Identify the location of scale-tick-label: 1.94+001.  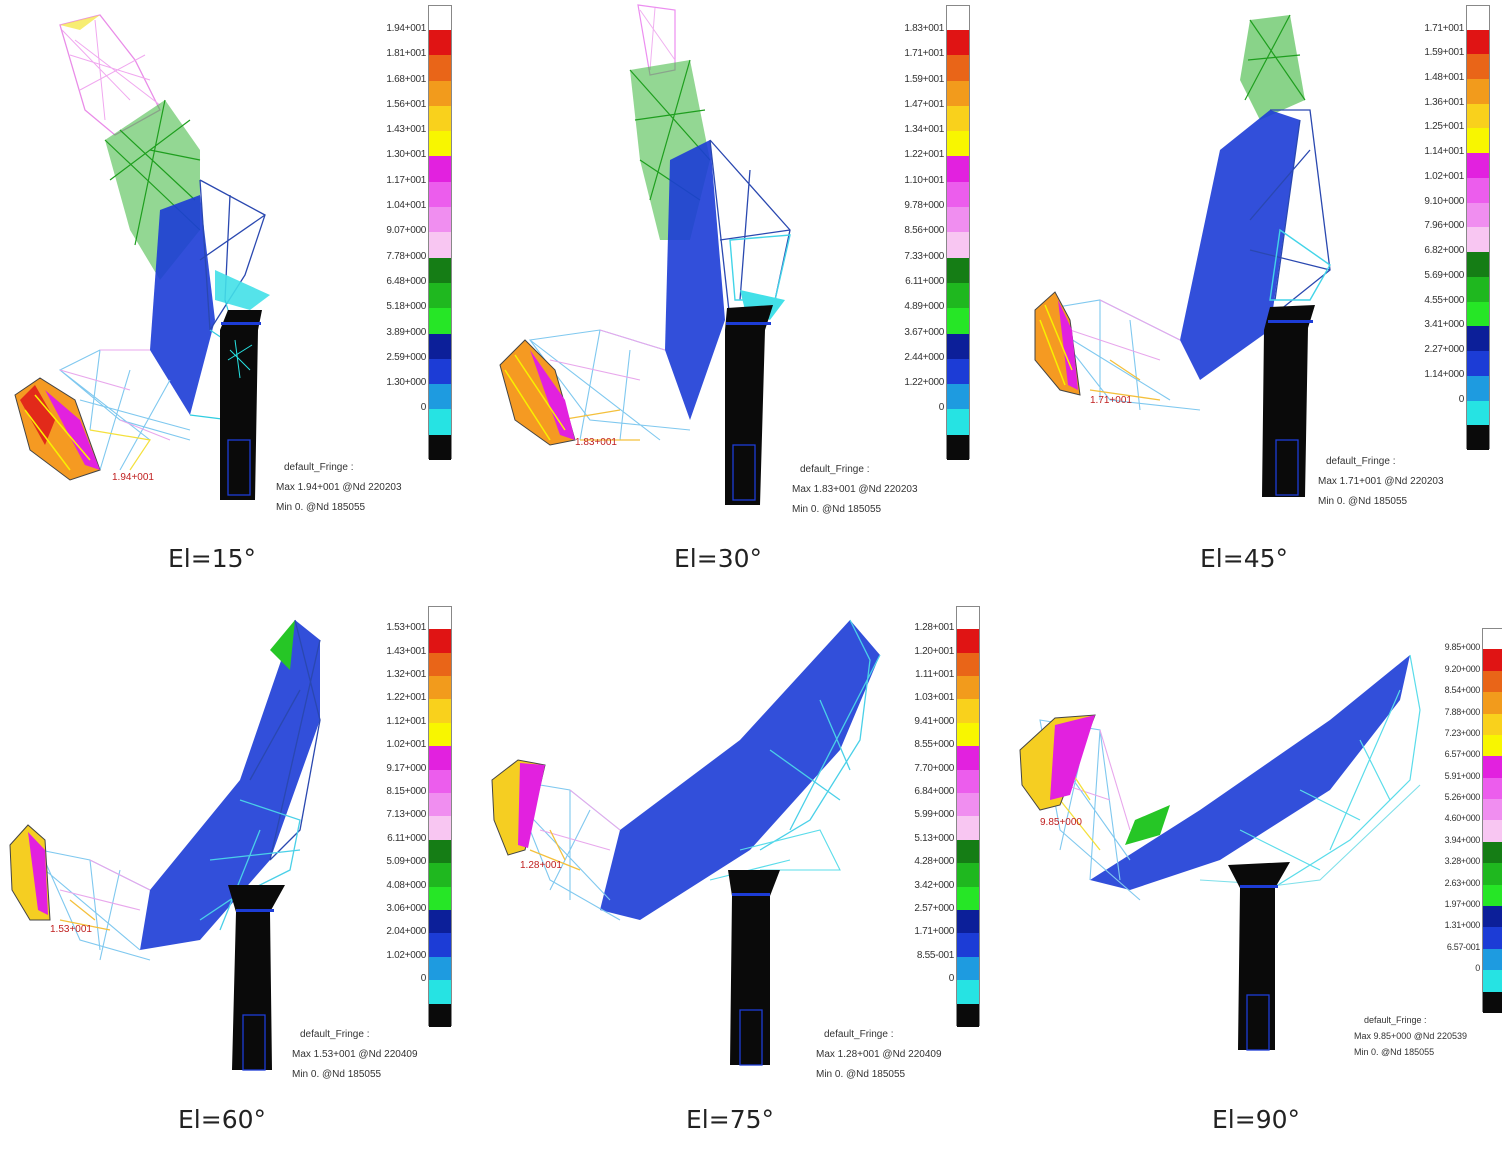
(406, 29).